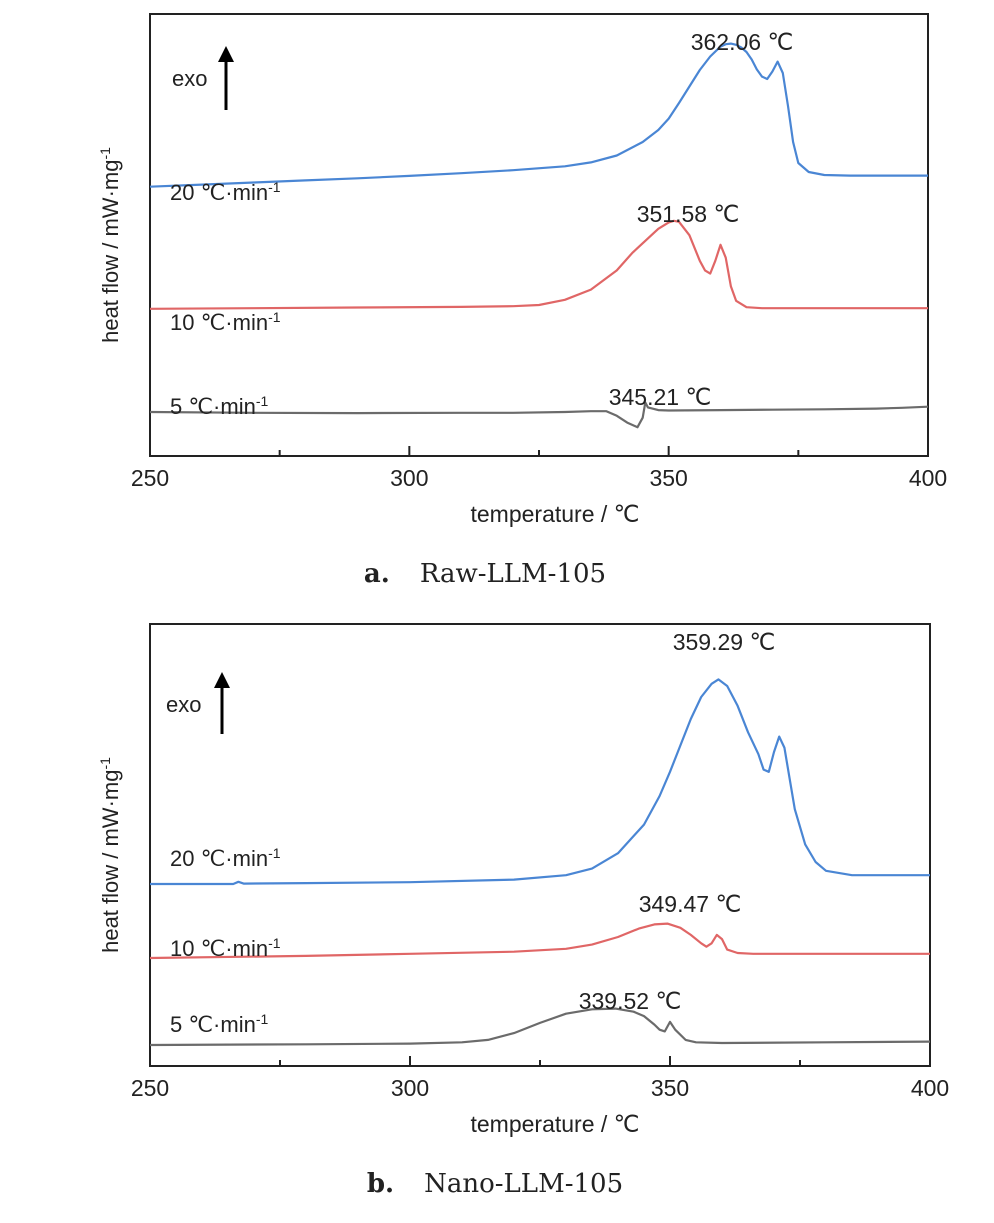 The width and height of the screenshot is (994, 1223). I want to click on peak-label: 349.47 ℃, so click(690, 904).